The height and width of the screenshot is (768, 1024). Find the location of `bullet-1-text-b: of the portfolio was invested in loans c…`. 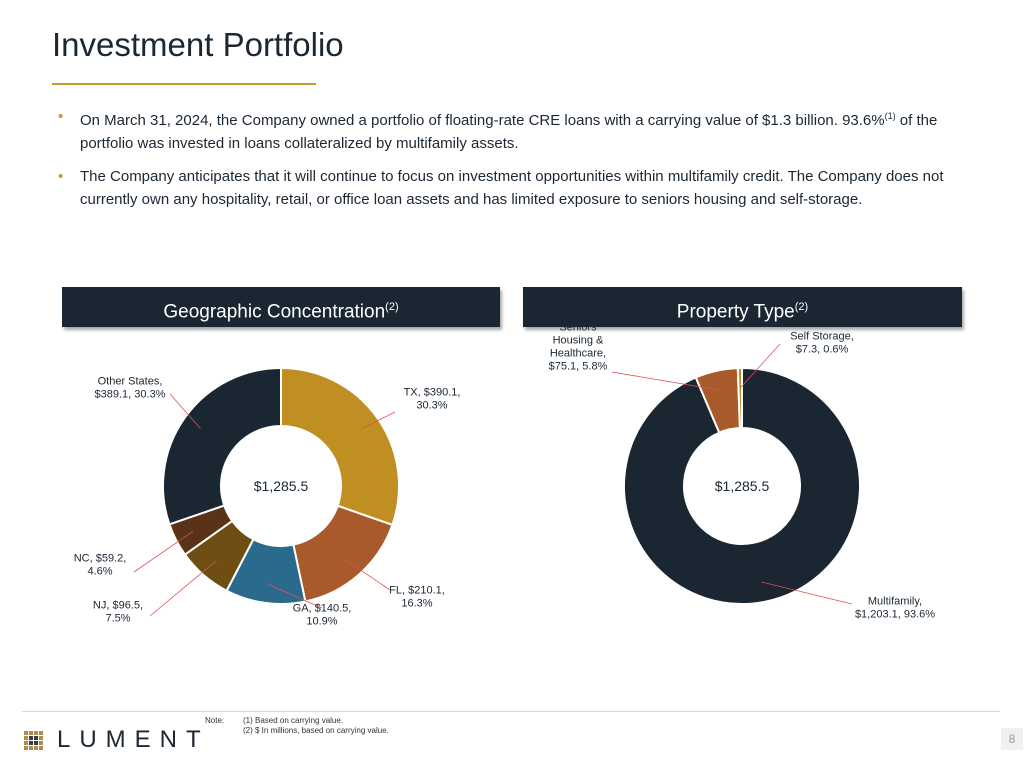

bullet-1-text-b: of the portfolio was invested in loans c… is located at coordinates (509, 132).